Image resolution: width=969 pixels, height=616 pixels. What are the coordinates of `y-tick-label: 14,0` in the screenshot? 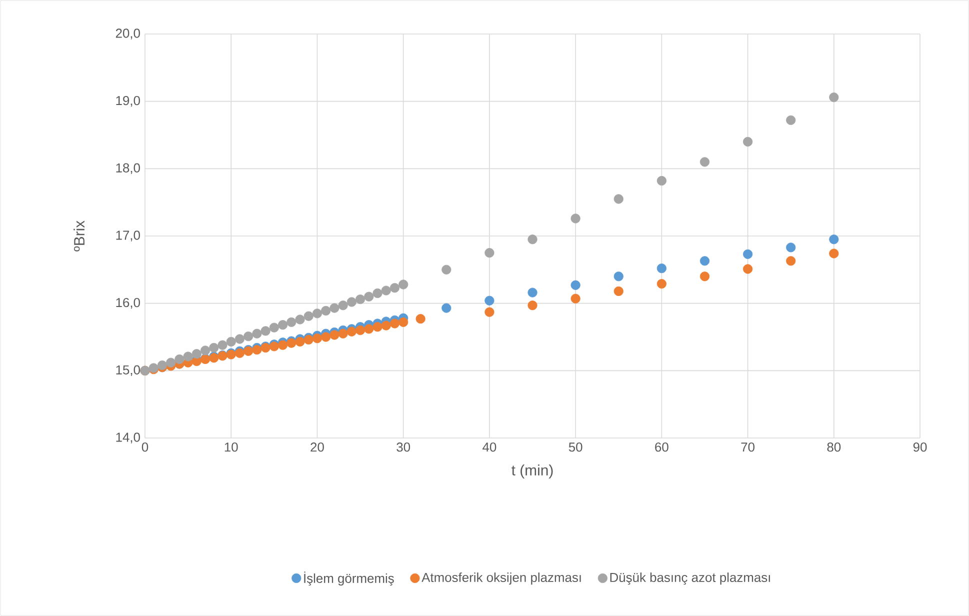 It's located at (128, 438).